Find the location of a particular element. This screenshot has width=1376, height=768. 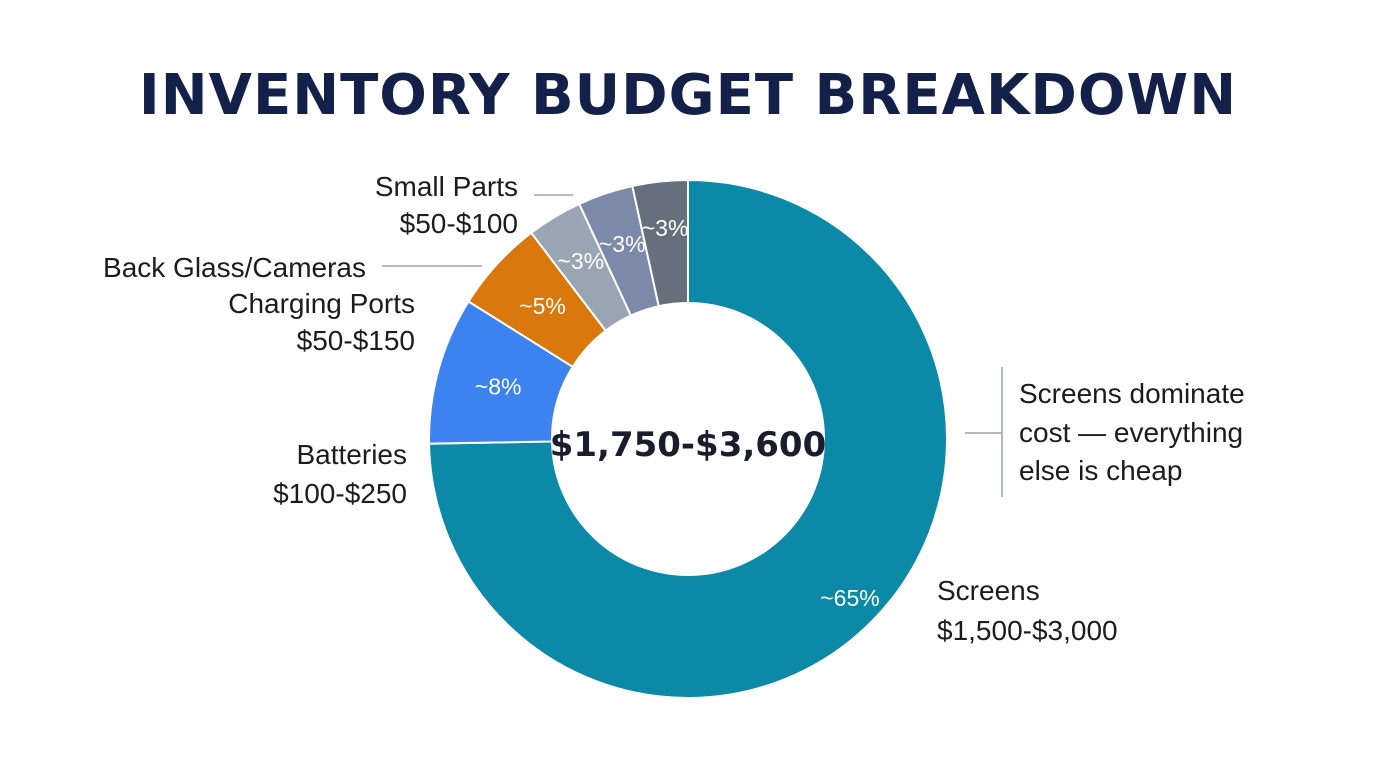

percent-label-4: ~3% is located at coordinates (622, 244).